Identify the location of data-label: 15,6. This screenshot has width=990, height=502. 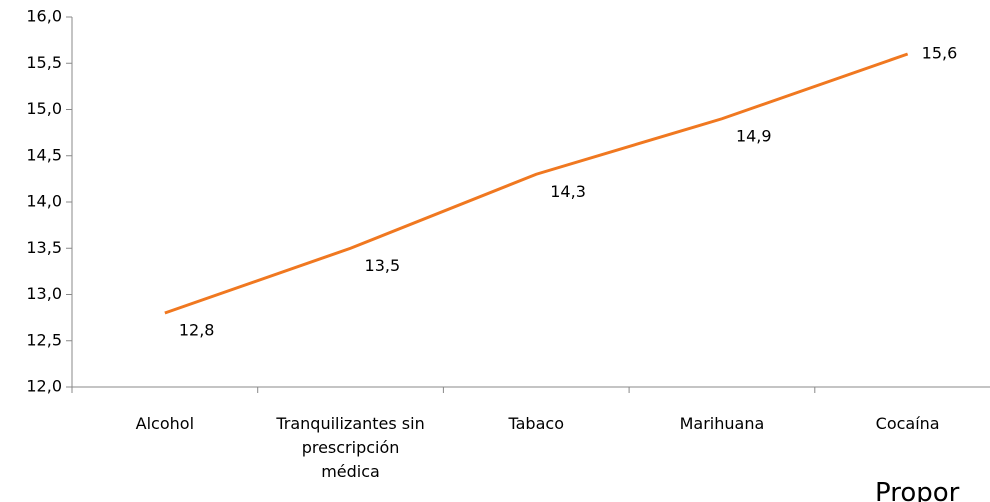
(940, 53).